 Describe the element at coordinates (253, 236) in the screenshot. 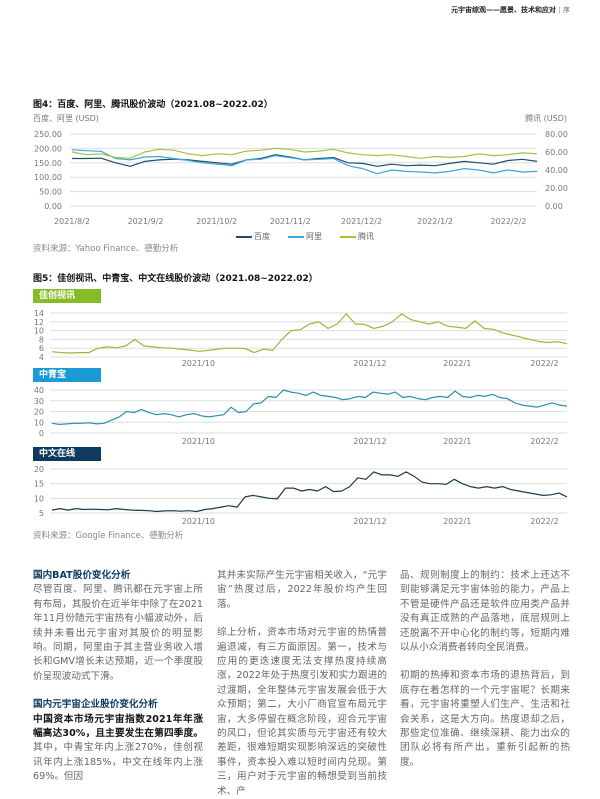

I see `legend-item-baidu: 百度` at that location.